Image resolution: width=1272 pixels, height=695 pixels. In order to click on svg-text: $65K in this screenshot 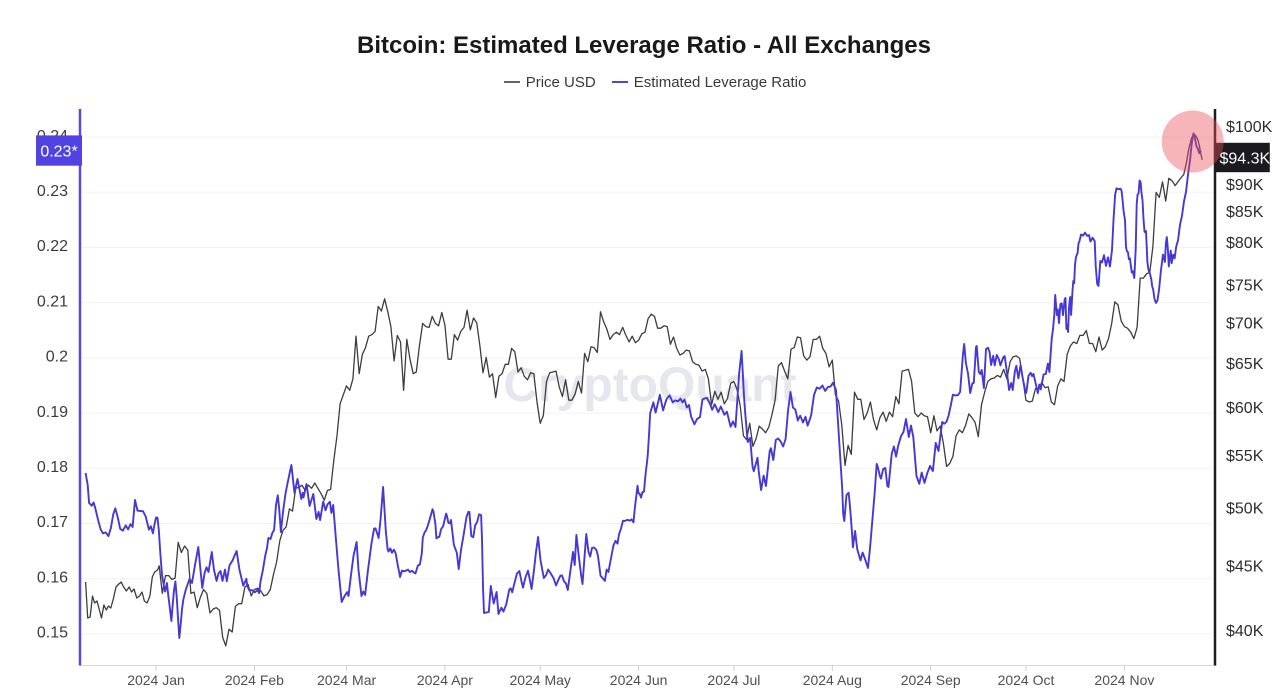, I will do `click(1245, 364)`.